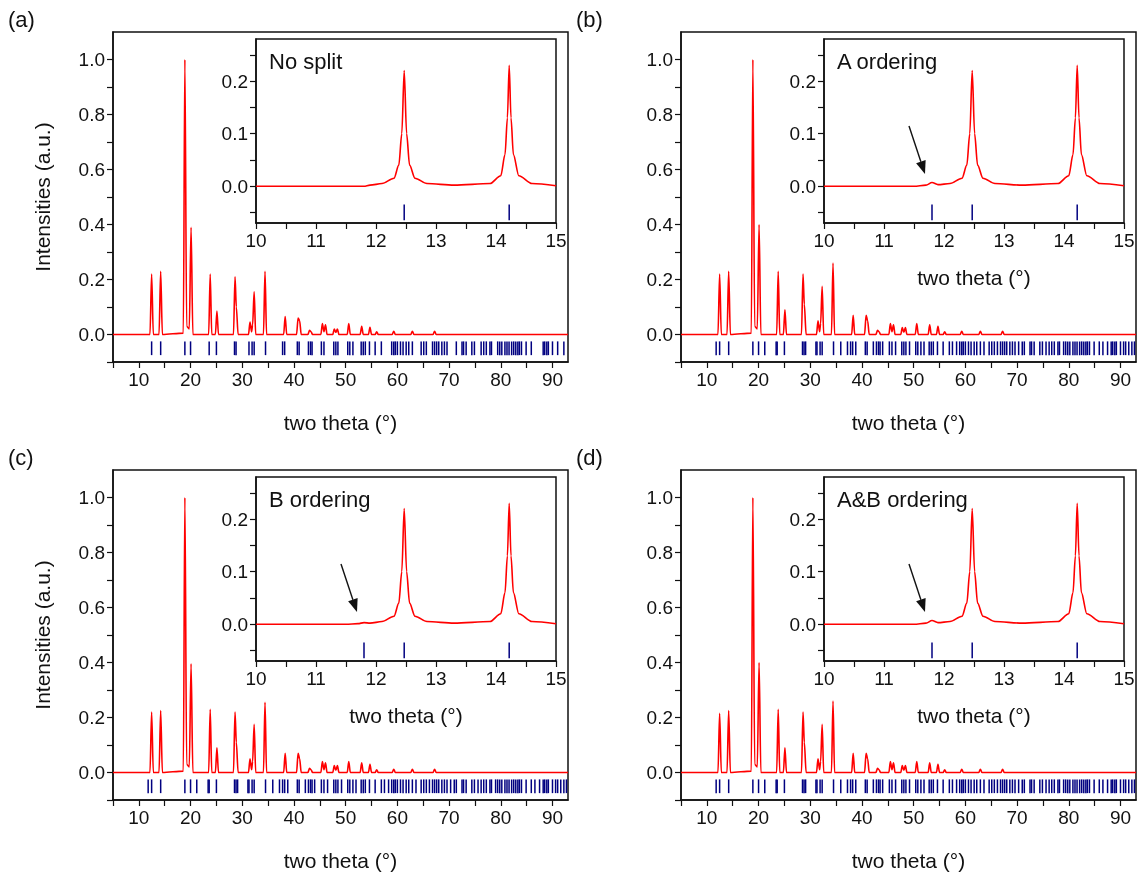 The width and height of the screenshot is (1138, 882). What do you see at coordinates (887, 61) in the screenshot?
I see `chart-title: A ordering` at bounding box center [887, 61].